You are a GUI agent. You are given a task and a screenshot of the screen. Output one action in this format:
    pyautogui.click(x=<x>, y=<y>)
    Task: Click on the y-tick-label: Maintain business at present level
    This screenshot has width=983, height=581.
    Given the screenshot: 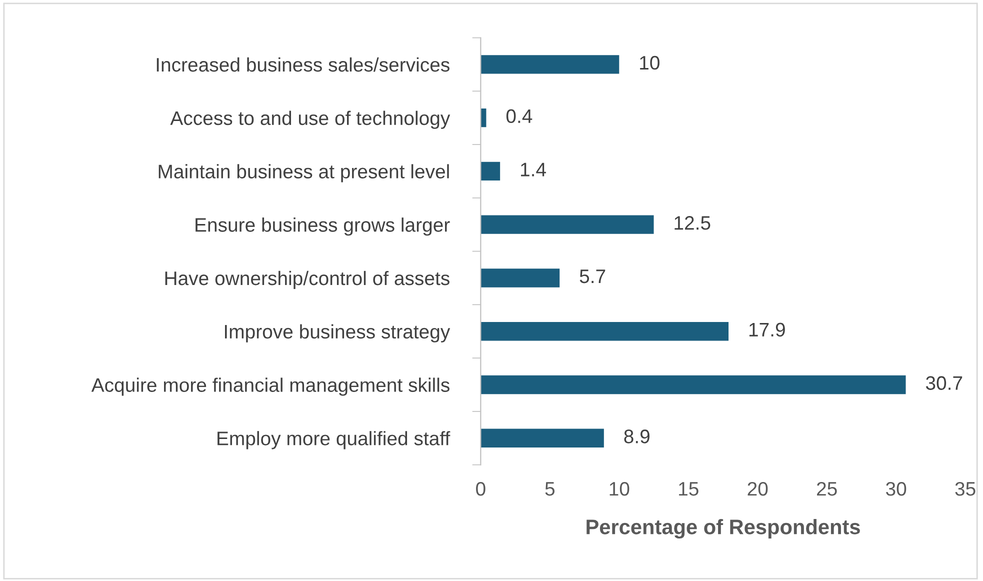 What is the action you would take?
    pyautogui.click(x=303, y=173)
    